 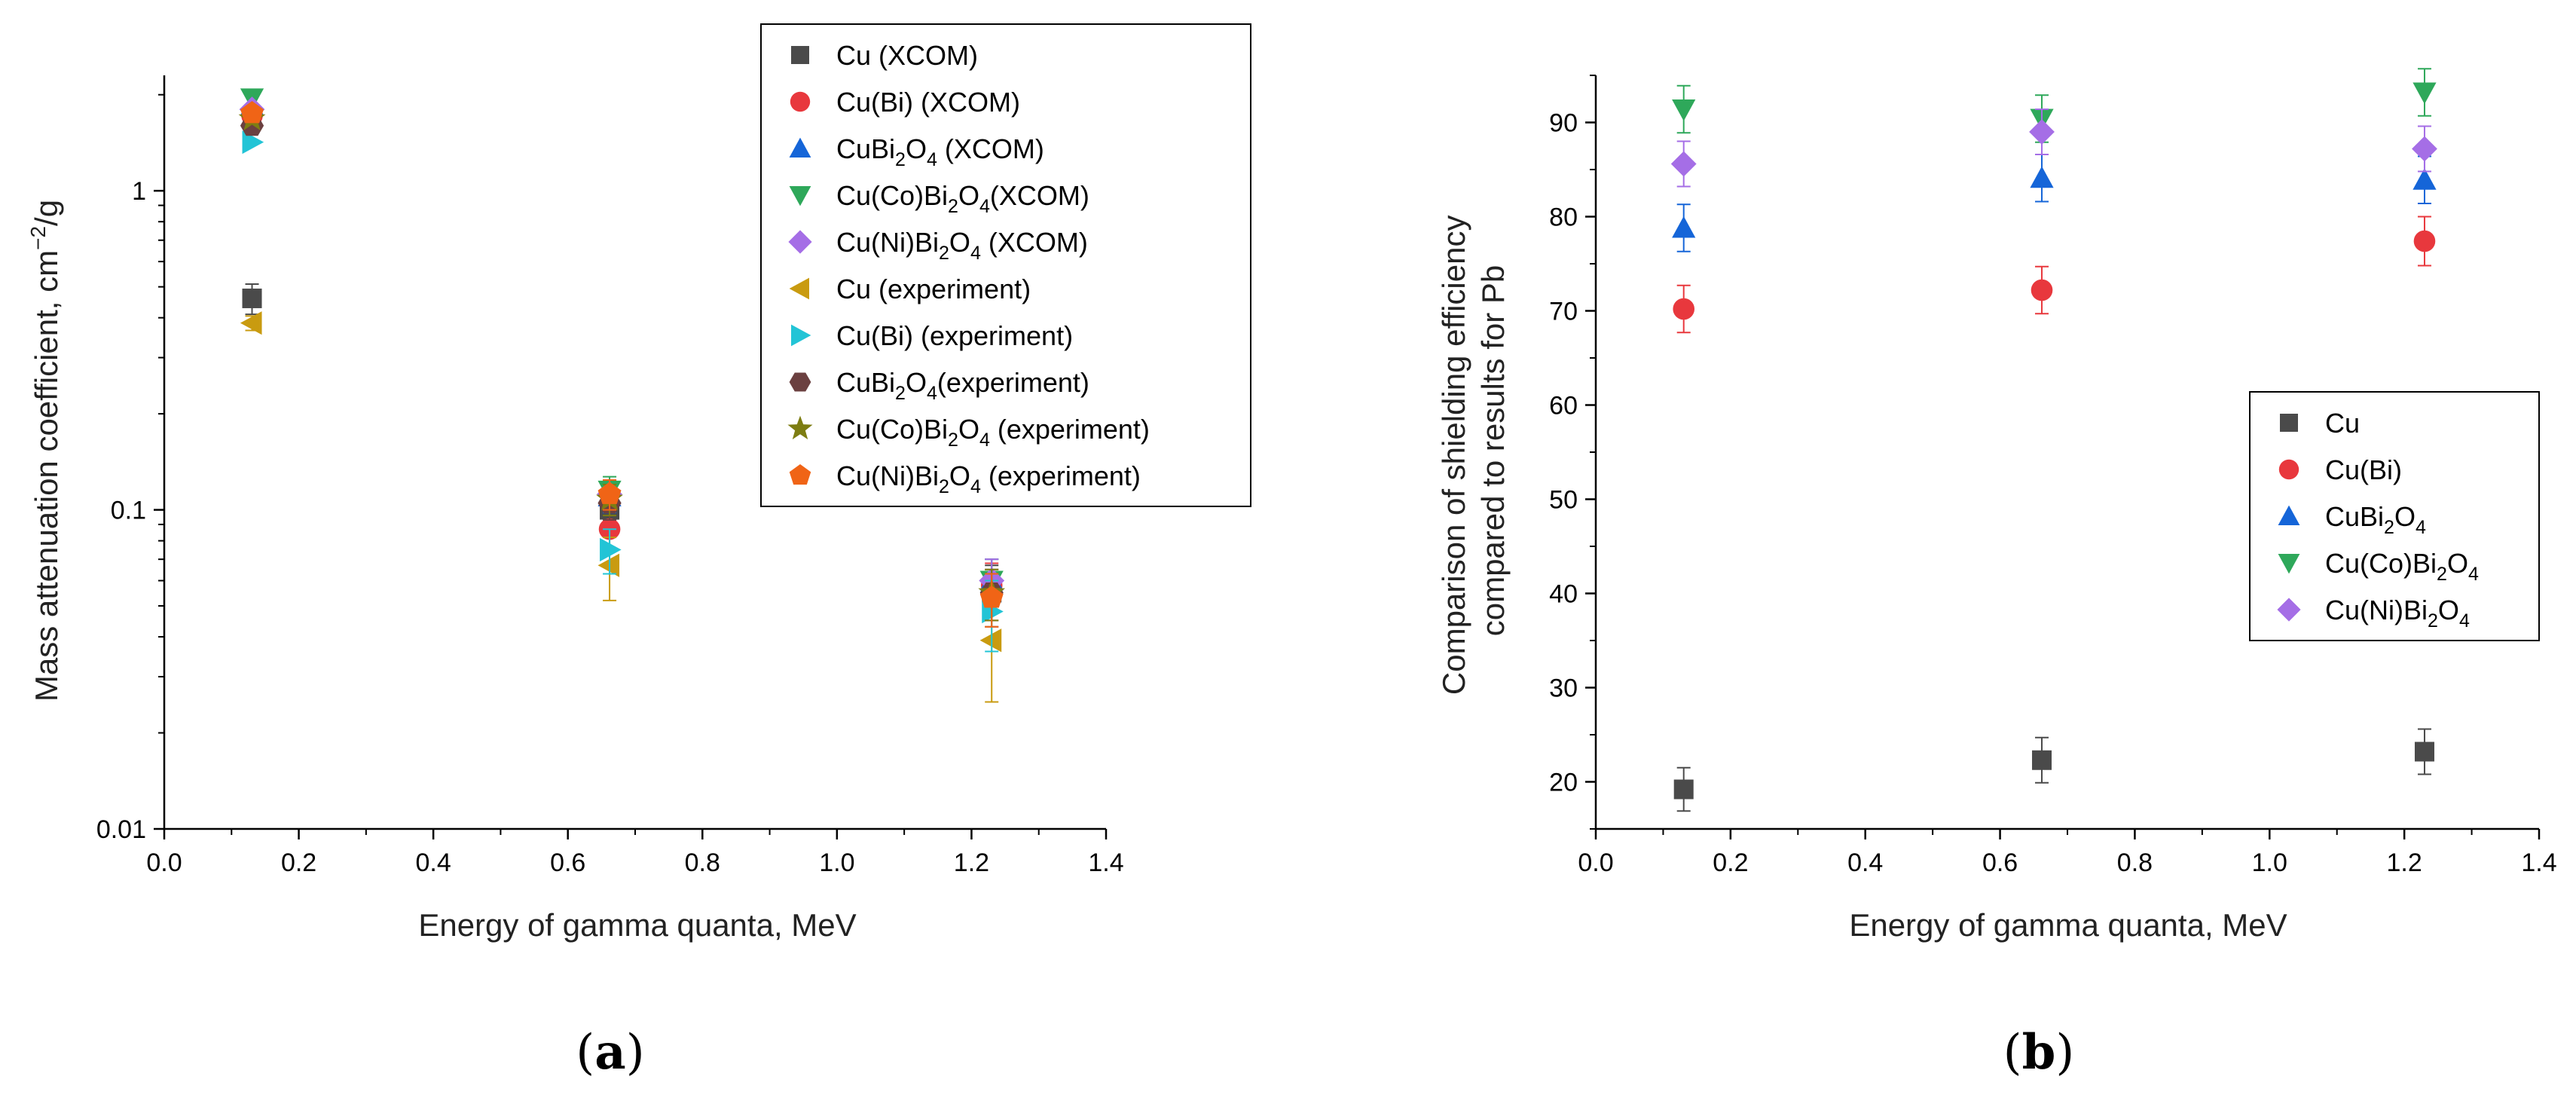 What do you see at coordinates (1563, 783) in the screenshot?
I see `y-tick-label: 20` at bounding box center [1563, 783].